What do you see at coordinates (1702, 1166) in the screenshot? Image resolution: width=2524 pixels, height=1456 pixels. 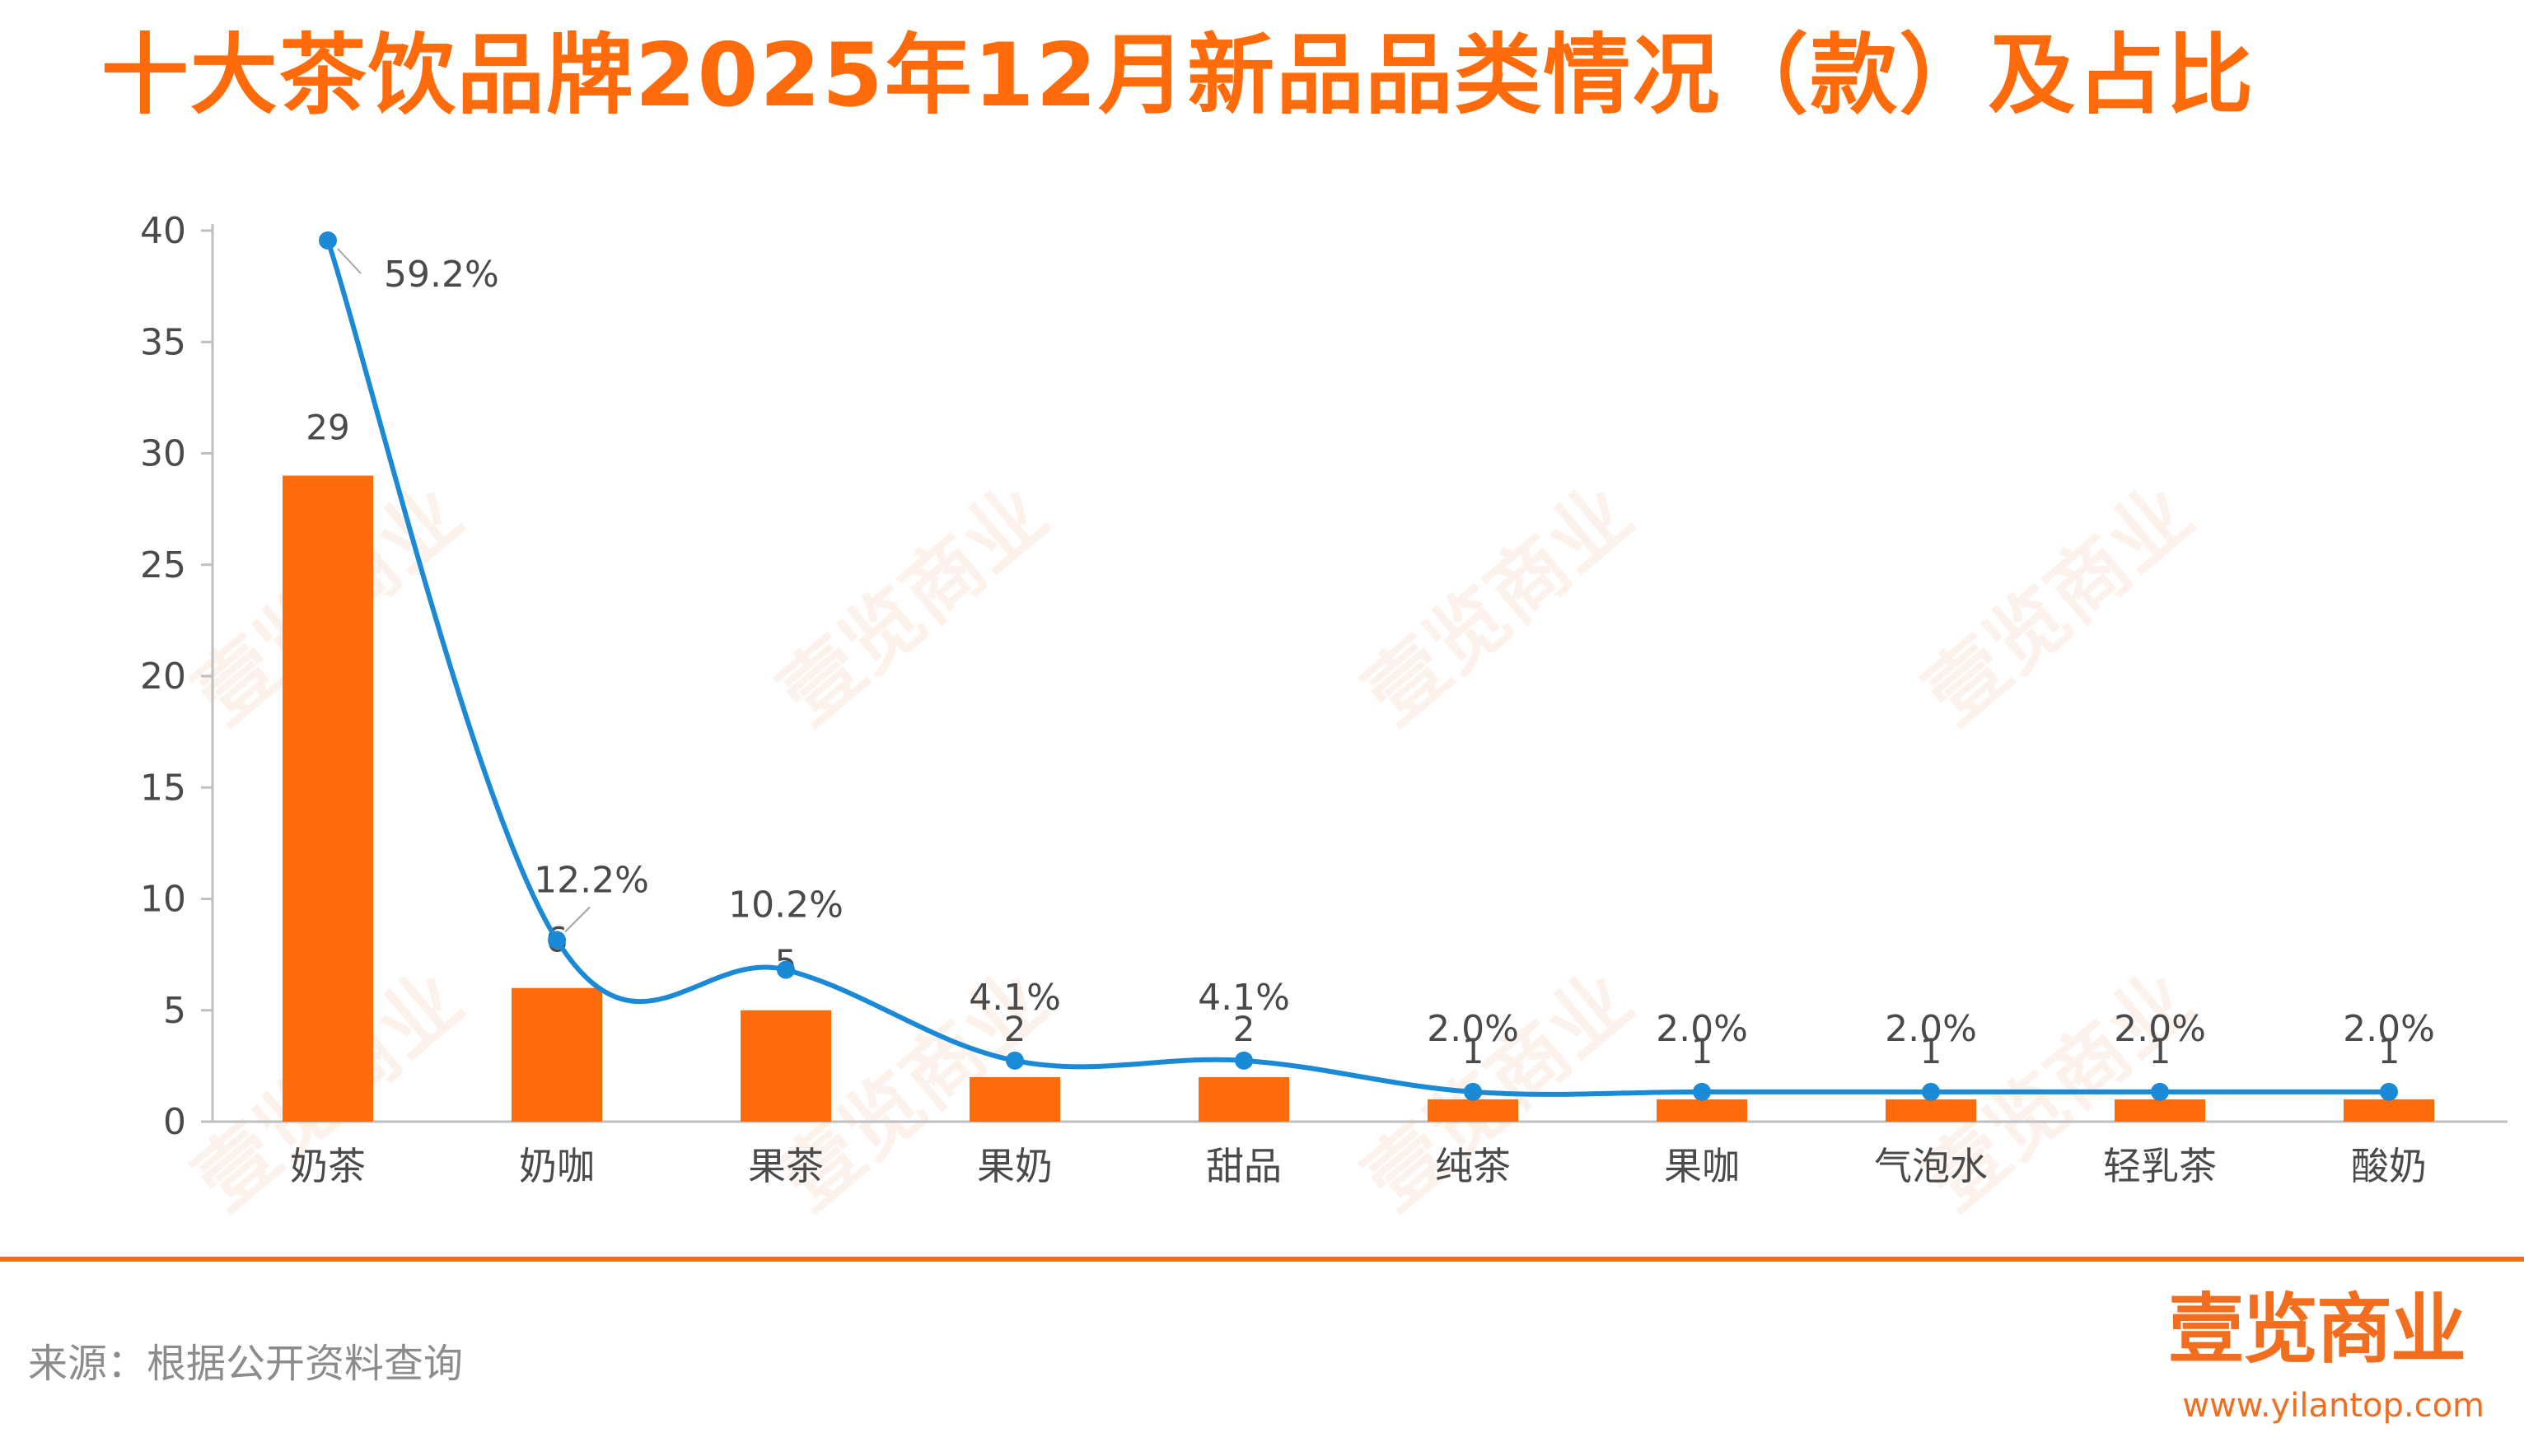 I see `category-label: 果咖` at bounding box center [1702, 1166].